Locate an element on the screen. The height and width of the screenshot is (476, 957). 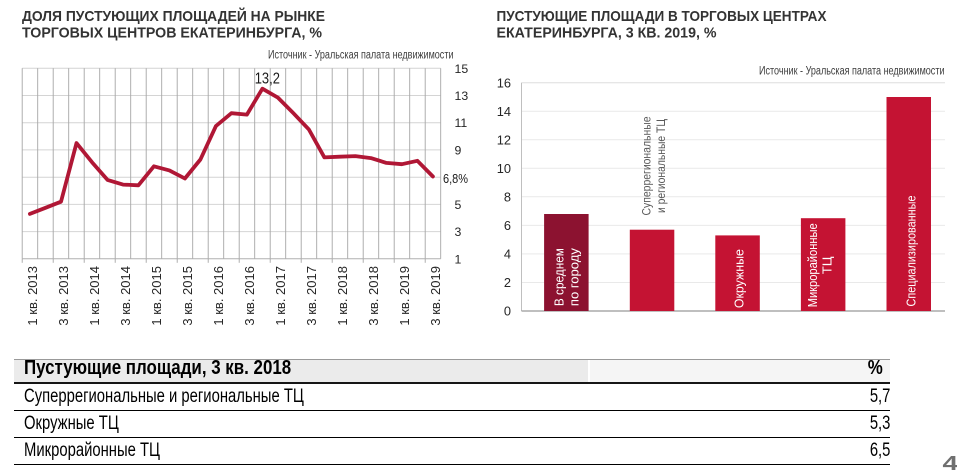
svg-text: 9 is located at coordinates (458, 150).